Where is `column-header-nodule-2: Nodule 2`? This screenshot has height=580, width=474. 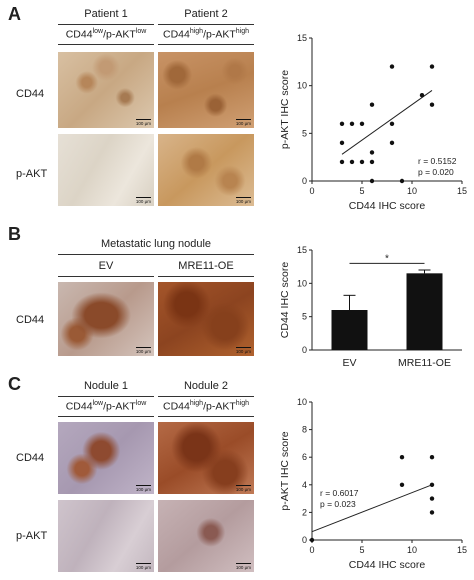
column-header-nodule-2: Nodule 2 is located at coordinates (206, 386).